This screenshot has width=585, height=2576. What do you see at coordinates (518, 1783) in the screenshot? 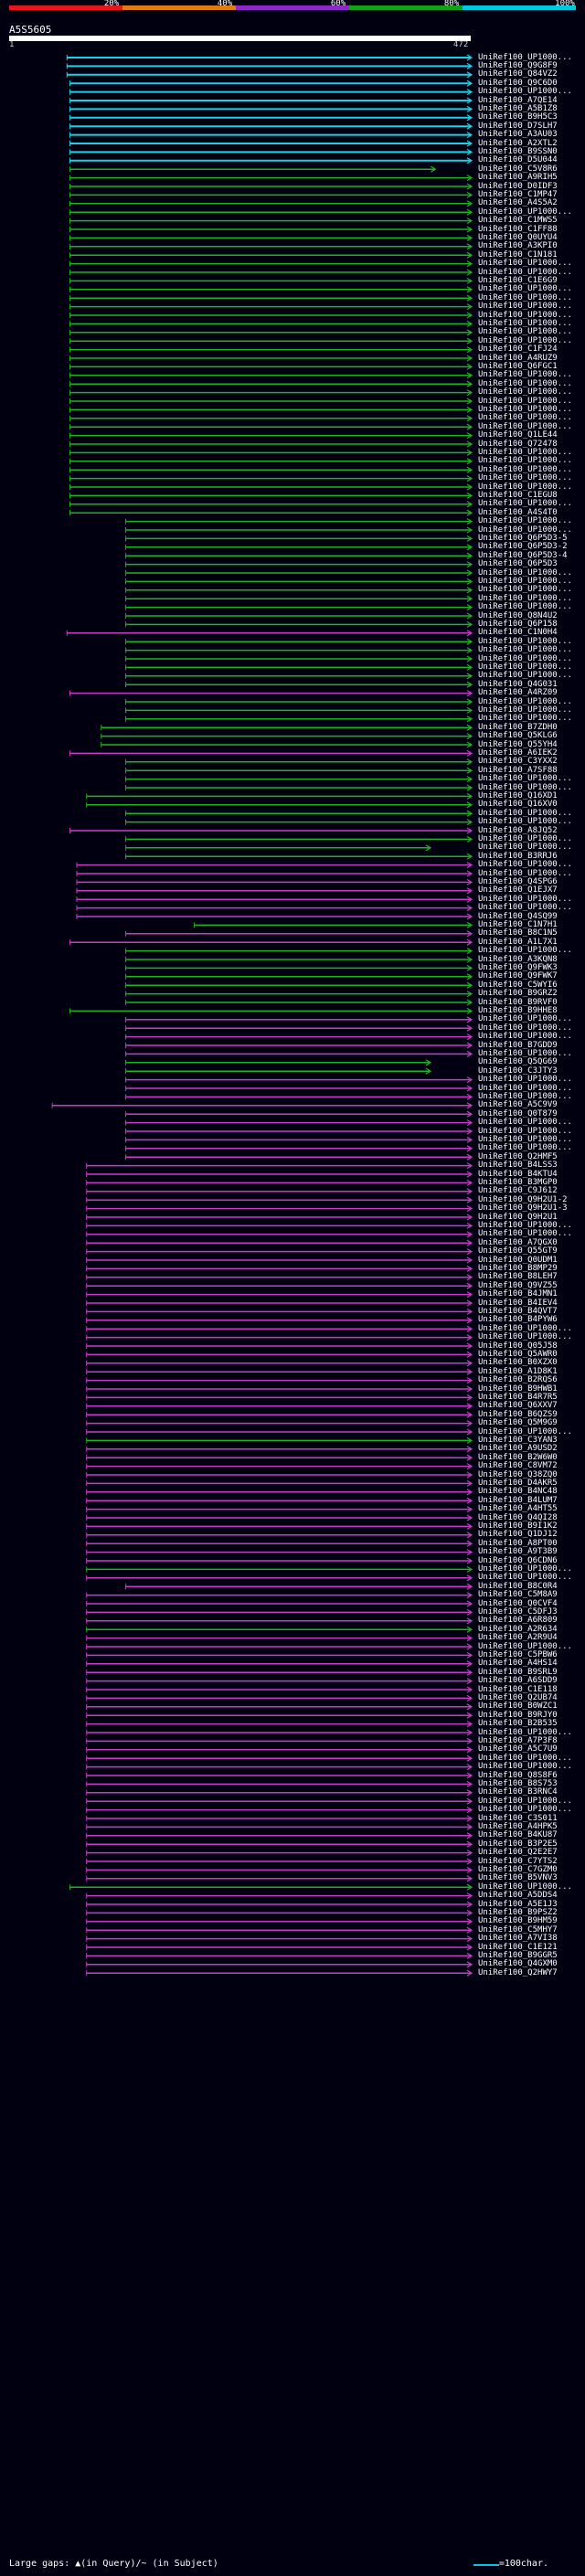
I see `hit-label: UniRef100_B8S753` at bounding box center [518, 1783].